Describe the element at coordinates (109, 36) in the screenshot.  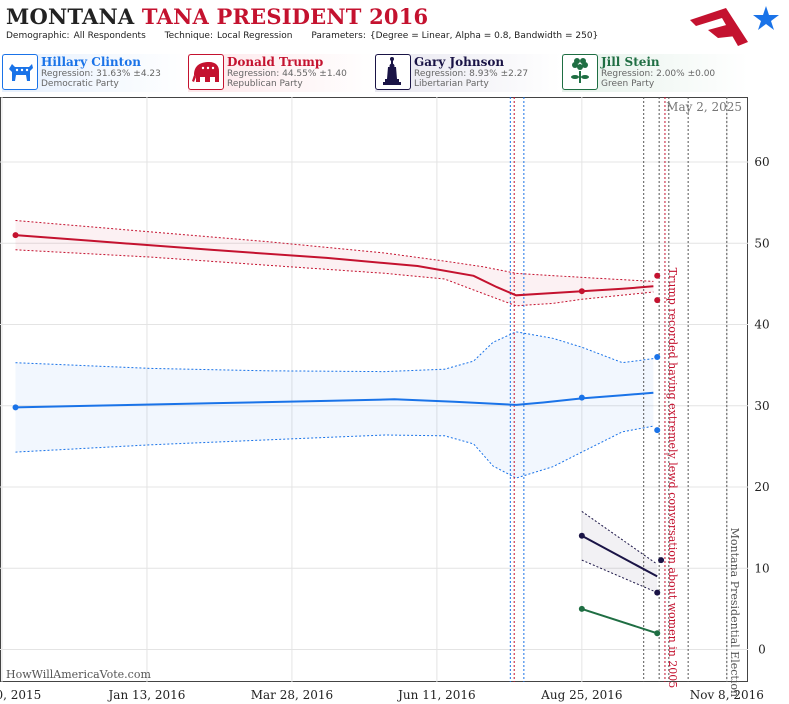
I see `demographic-value: All Respondents` at that location.